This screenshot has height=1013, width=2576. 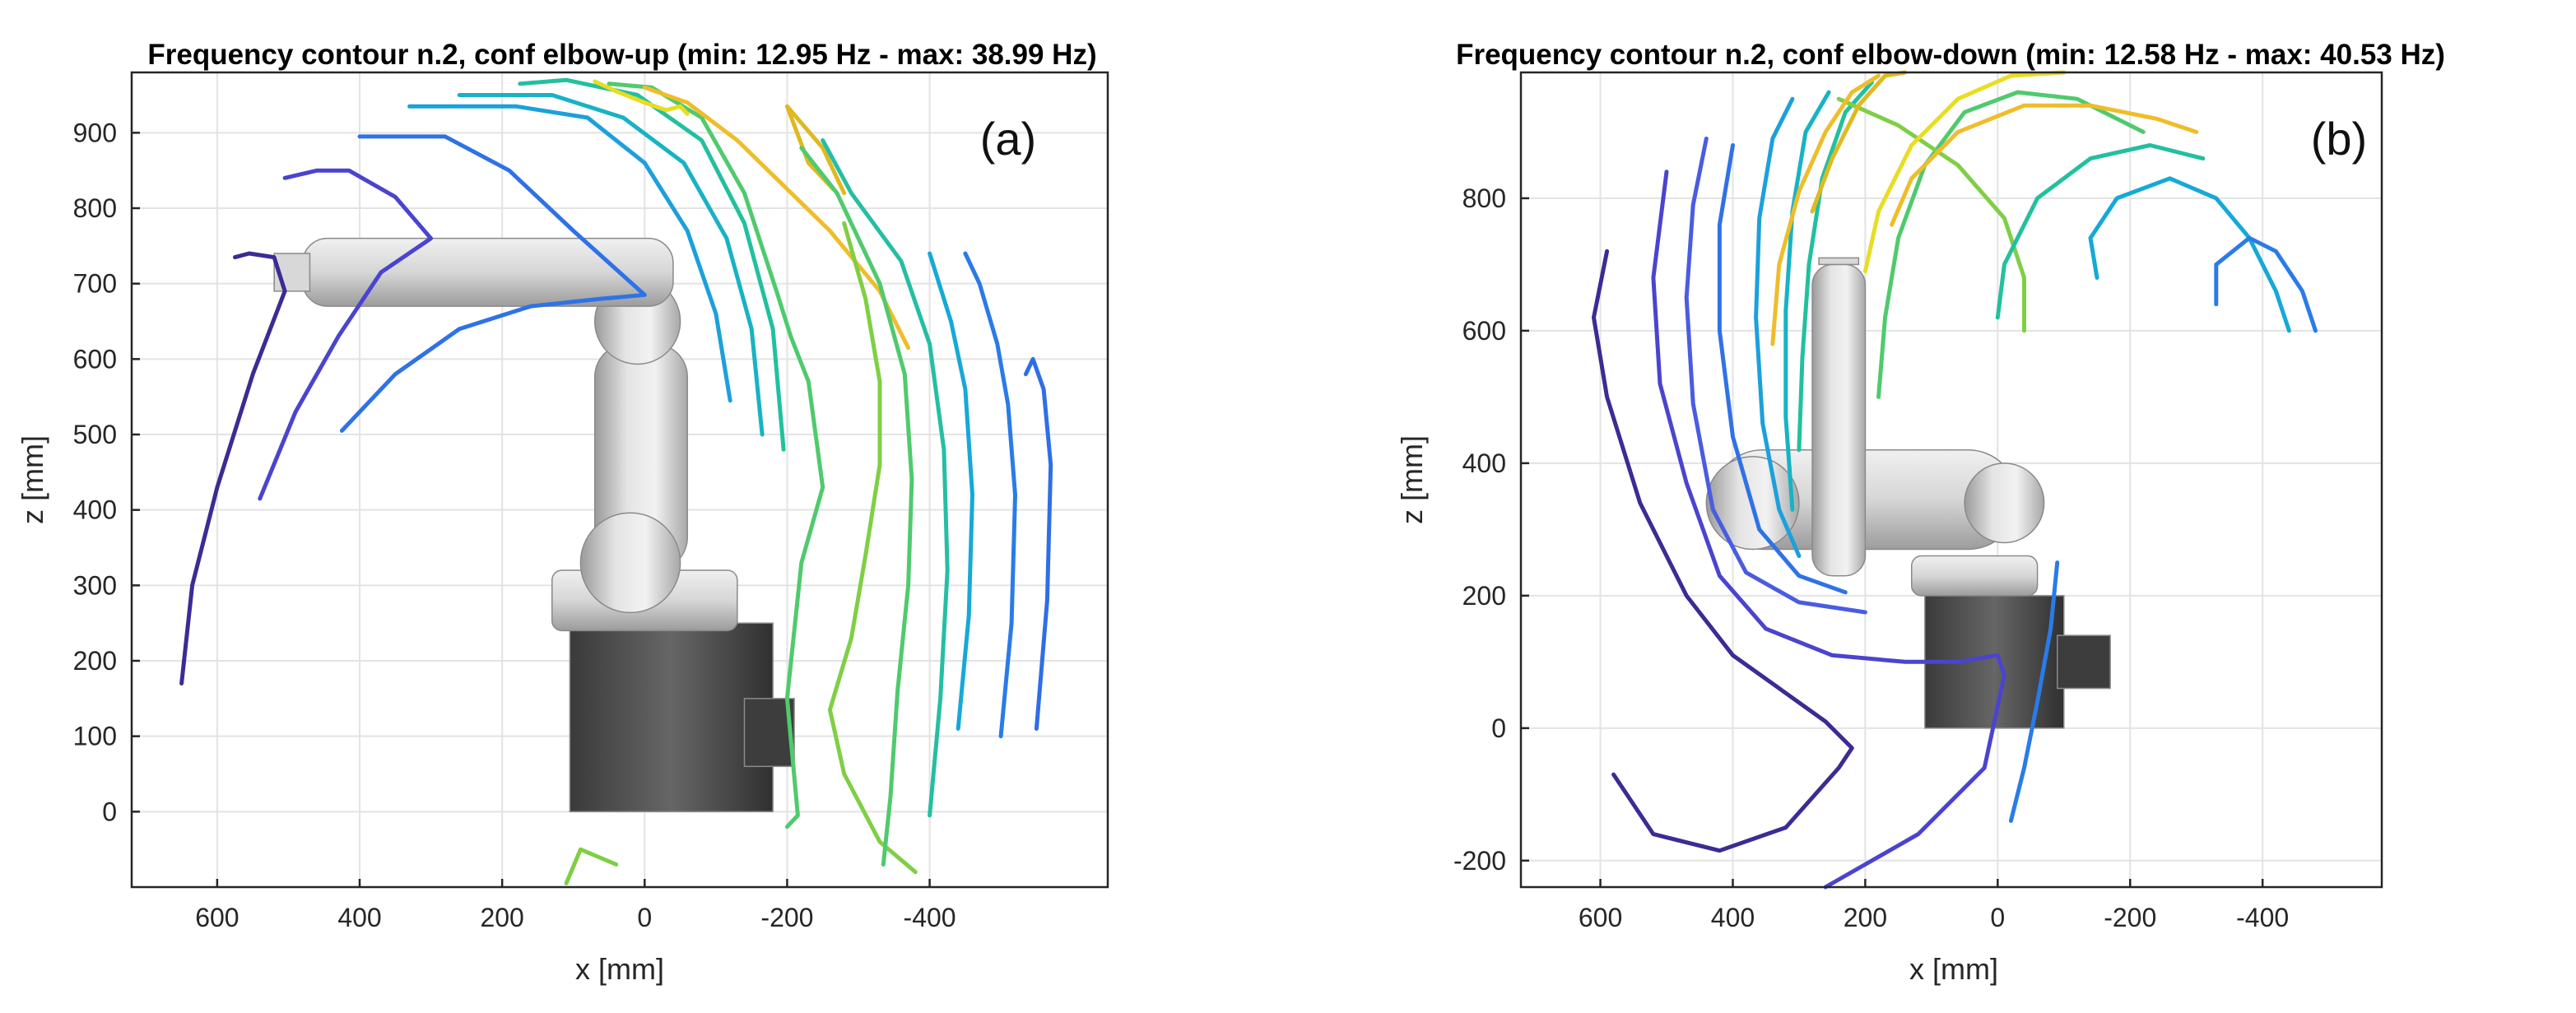 What do you see at coordinates (95, 736) in the screenshot?
I see `y-tick-label: 100` at bounding box center [95, 736].